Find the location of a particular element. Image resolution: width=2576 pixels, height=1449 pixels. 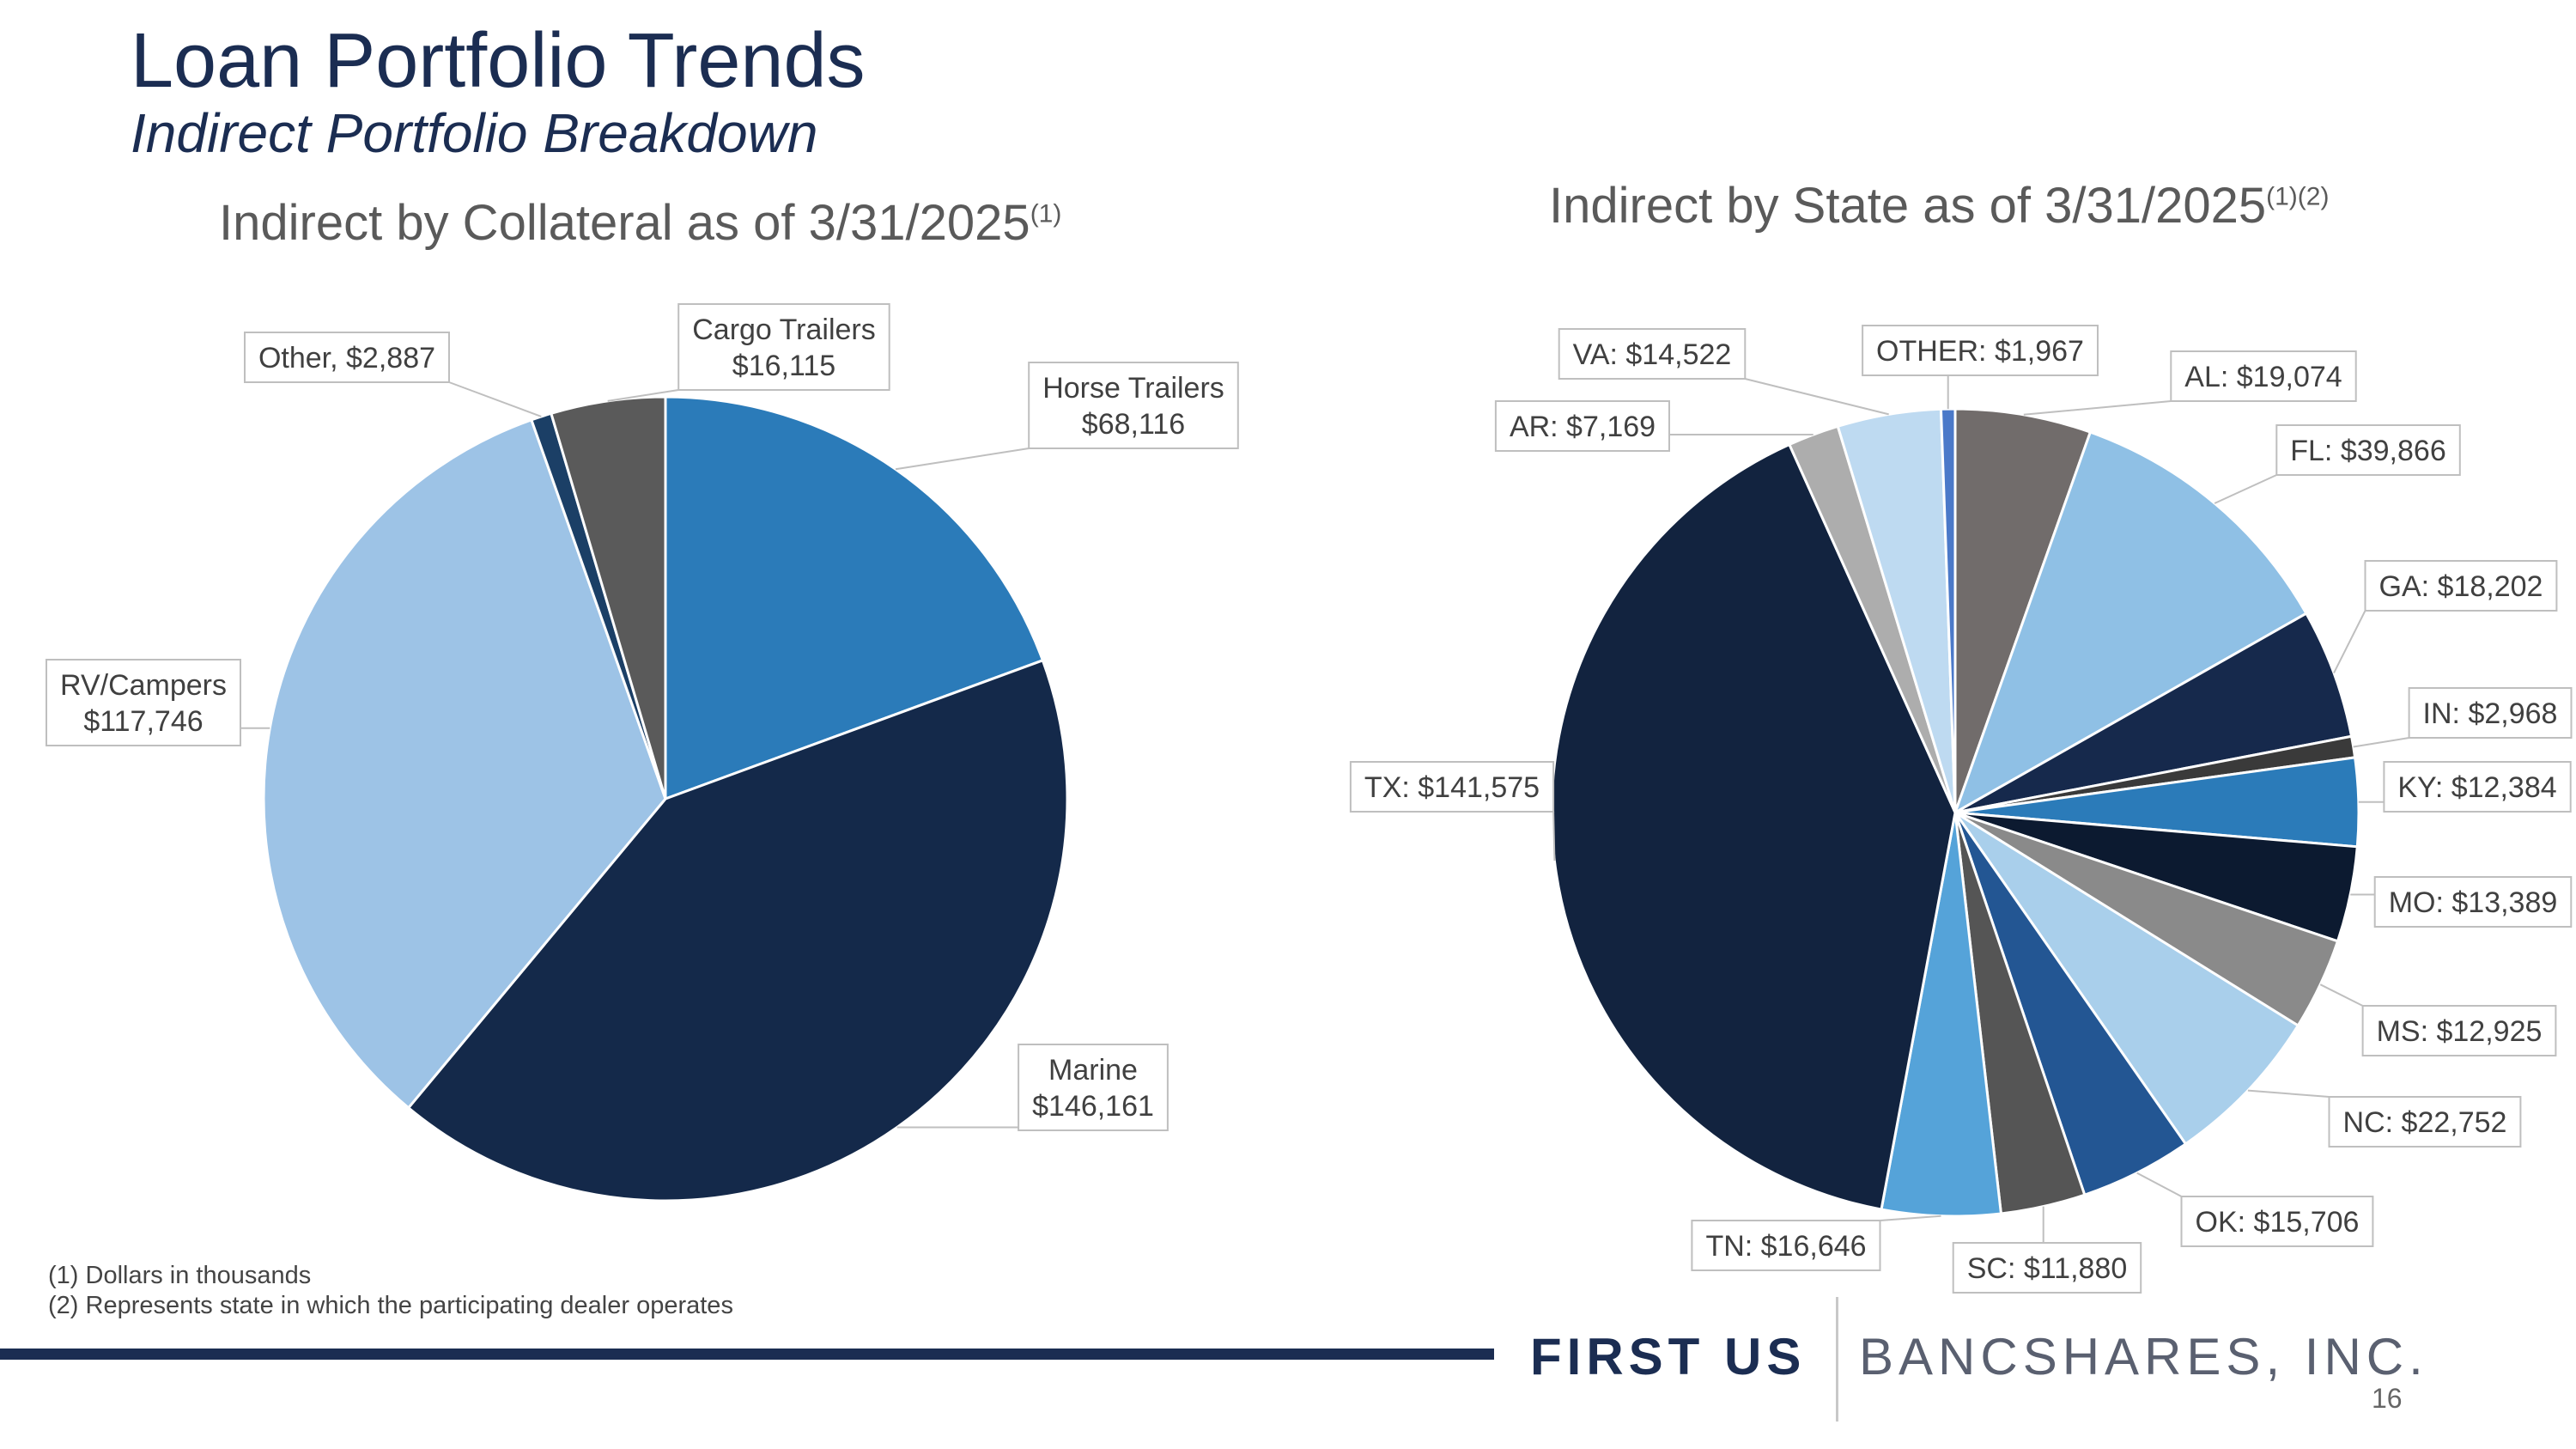

state-label-box-ar is located at coordinates (1583, 426).